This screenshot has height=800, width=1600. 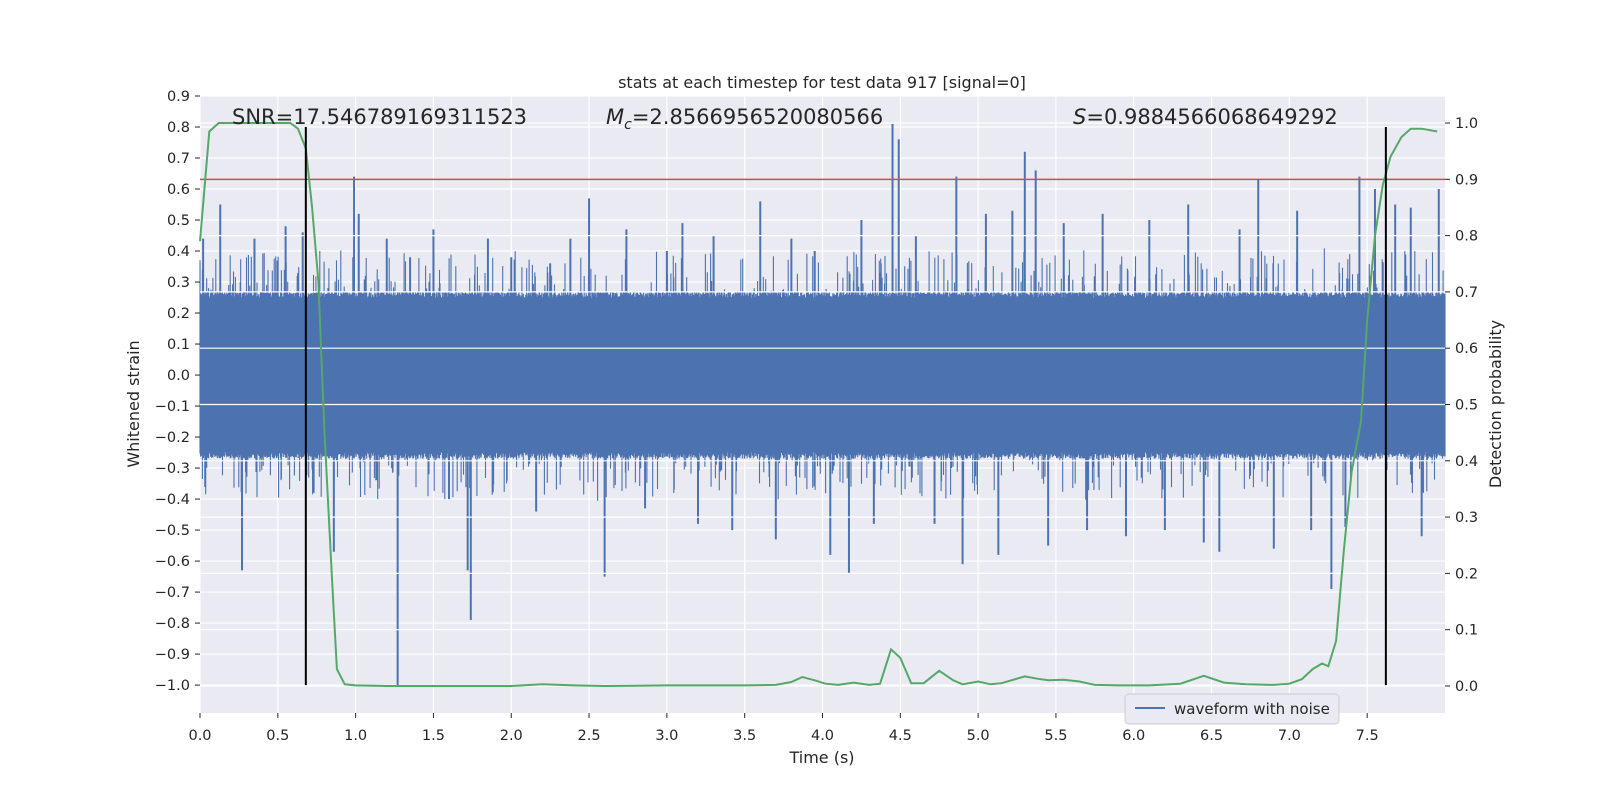 I want to click on y-tick-label: −0.5, so click(x=172, y=531).